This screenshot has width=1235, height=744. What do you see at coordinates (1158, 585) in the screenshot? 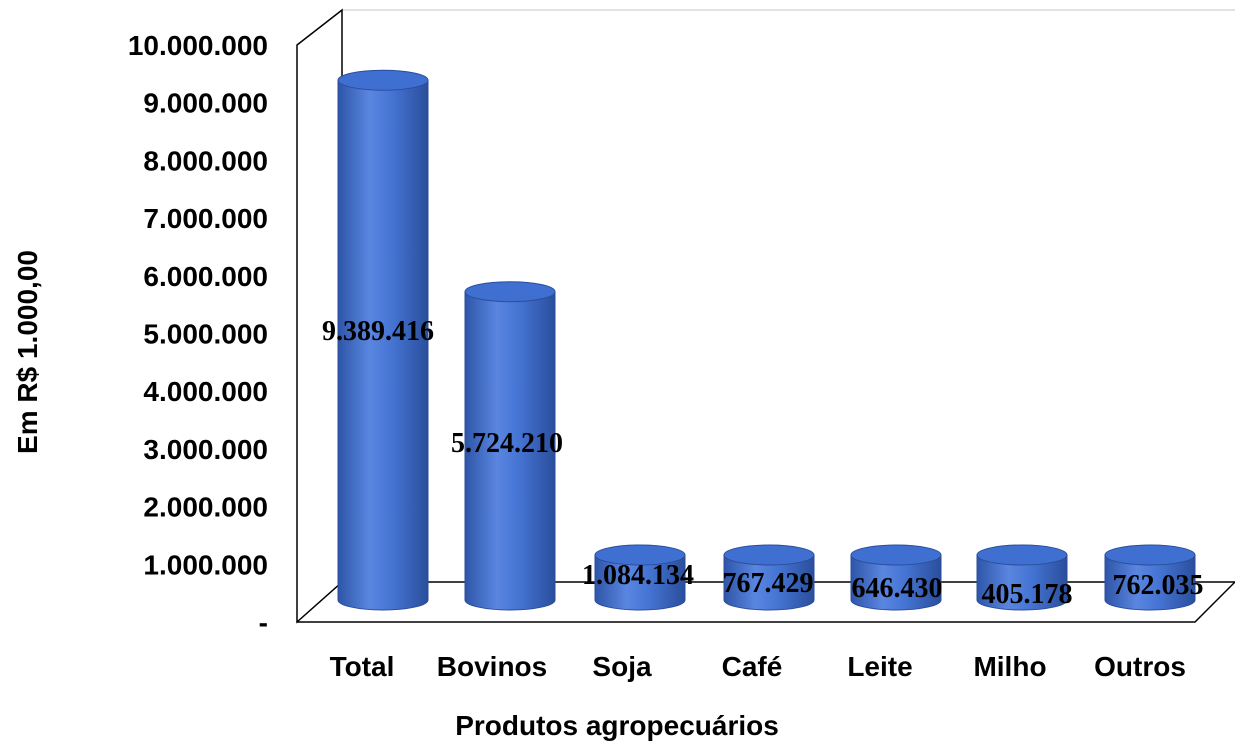
I see `data-label: 762.035` at bounding box center [1158, 585].